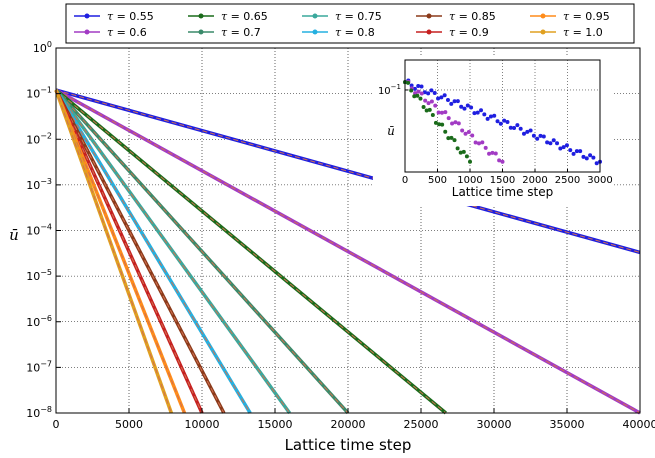  Describe the element at coordinates (494, 424) in the screenshot. I see `x-tick-label: 30000` at that location.